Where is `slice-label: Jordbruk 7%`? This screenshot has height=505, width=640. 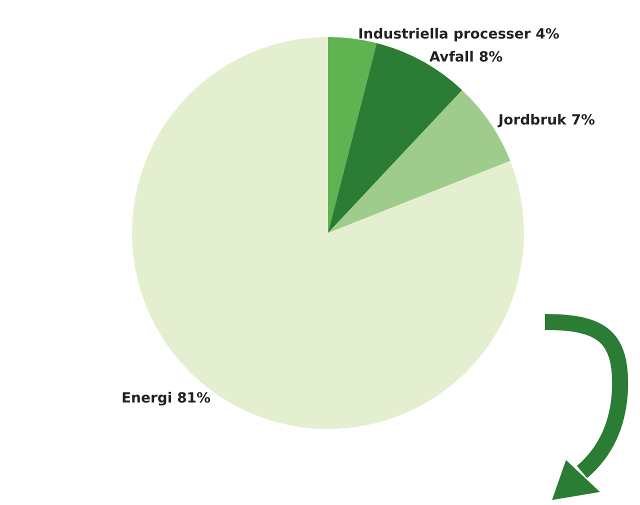 slice-label: Jordbruk 7% is located at coordinates (546, 120).